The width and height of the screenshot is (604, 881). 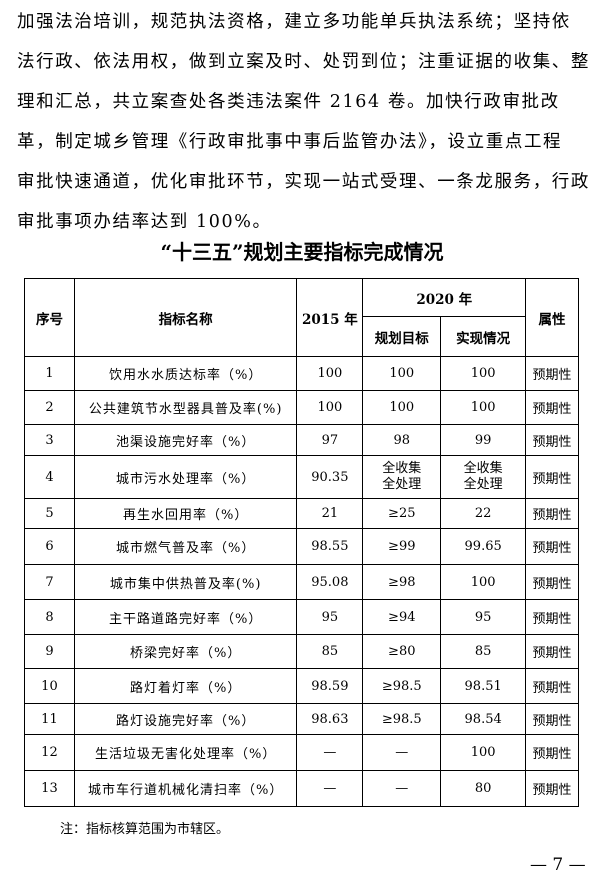 What do you see at coordinates (402, 651) in the screenshot?
I see `cell-target: ≥80` at bounding box center [402, 651].